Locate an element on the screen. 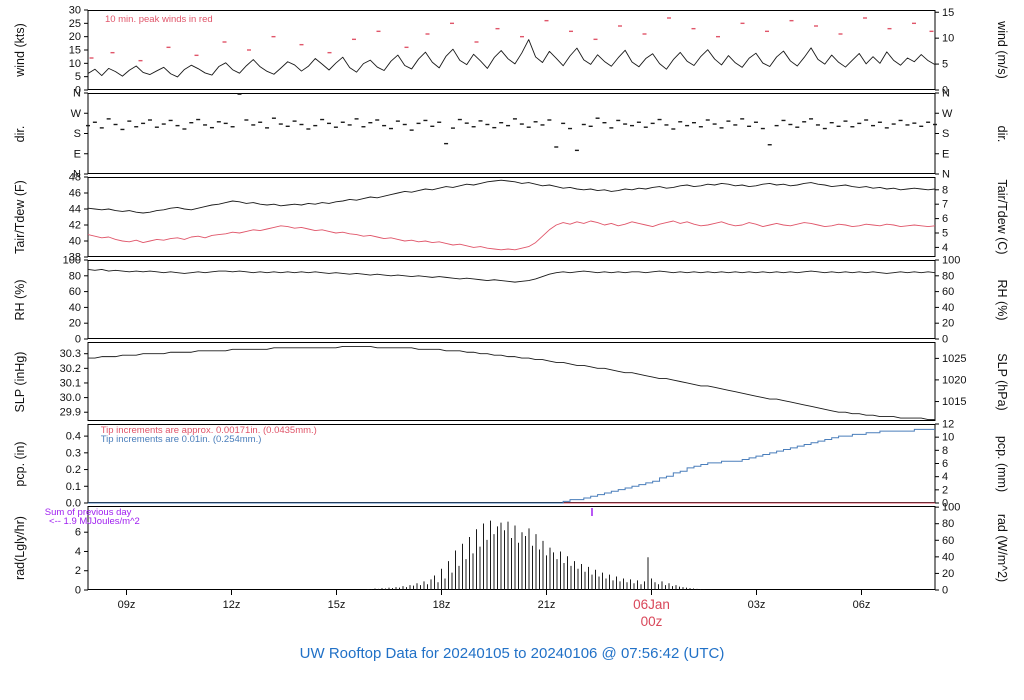  svg-text: 0.1 is located at coordinates (73, 487).